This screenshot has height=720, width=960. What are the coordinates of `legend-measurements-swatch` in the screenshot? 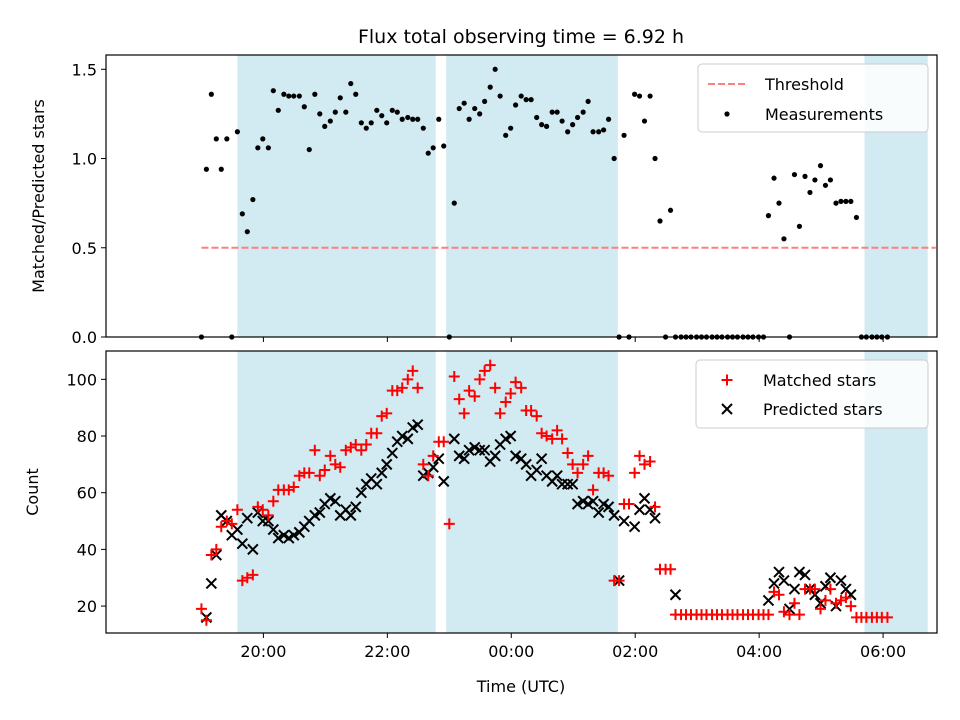 It's located at (727, 114).